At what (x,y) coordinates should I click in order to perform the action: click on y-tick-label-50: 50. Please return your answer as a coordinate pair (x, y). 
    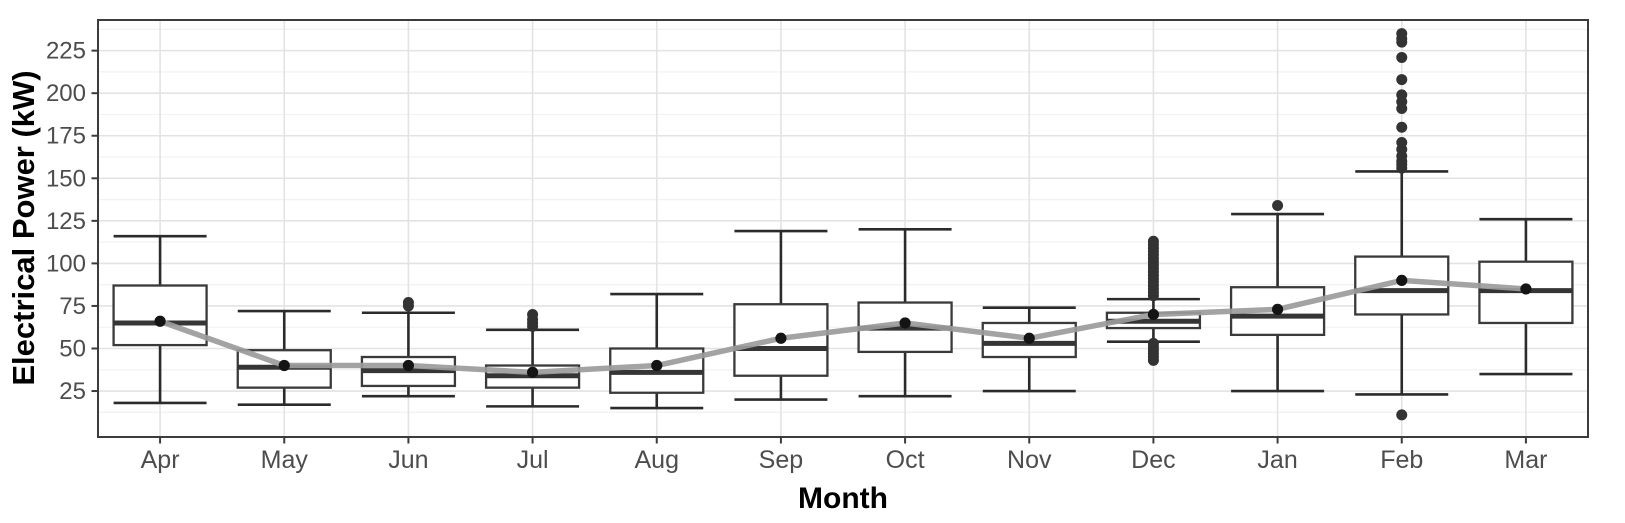
    Looking at the image, I should click on (72, 348).